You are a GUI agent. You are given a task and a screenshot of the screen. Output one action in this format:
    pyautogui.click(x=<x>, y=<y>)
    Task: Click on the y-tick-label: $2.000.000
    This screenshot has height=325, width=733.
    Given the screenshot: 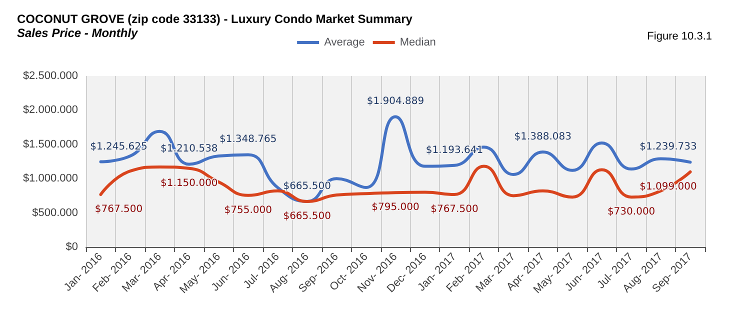 What is the action you would take?
    pyautogui.click(x=50, y=110)
    